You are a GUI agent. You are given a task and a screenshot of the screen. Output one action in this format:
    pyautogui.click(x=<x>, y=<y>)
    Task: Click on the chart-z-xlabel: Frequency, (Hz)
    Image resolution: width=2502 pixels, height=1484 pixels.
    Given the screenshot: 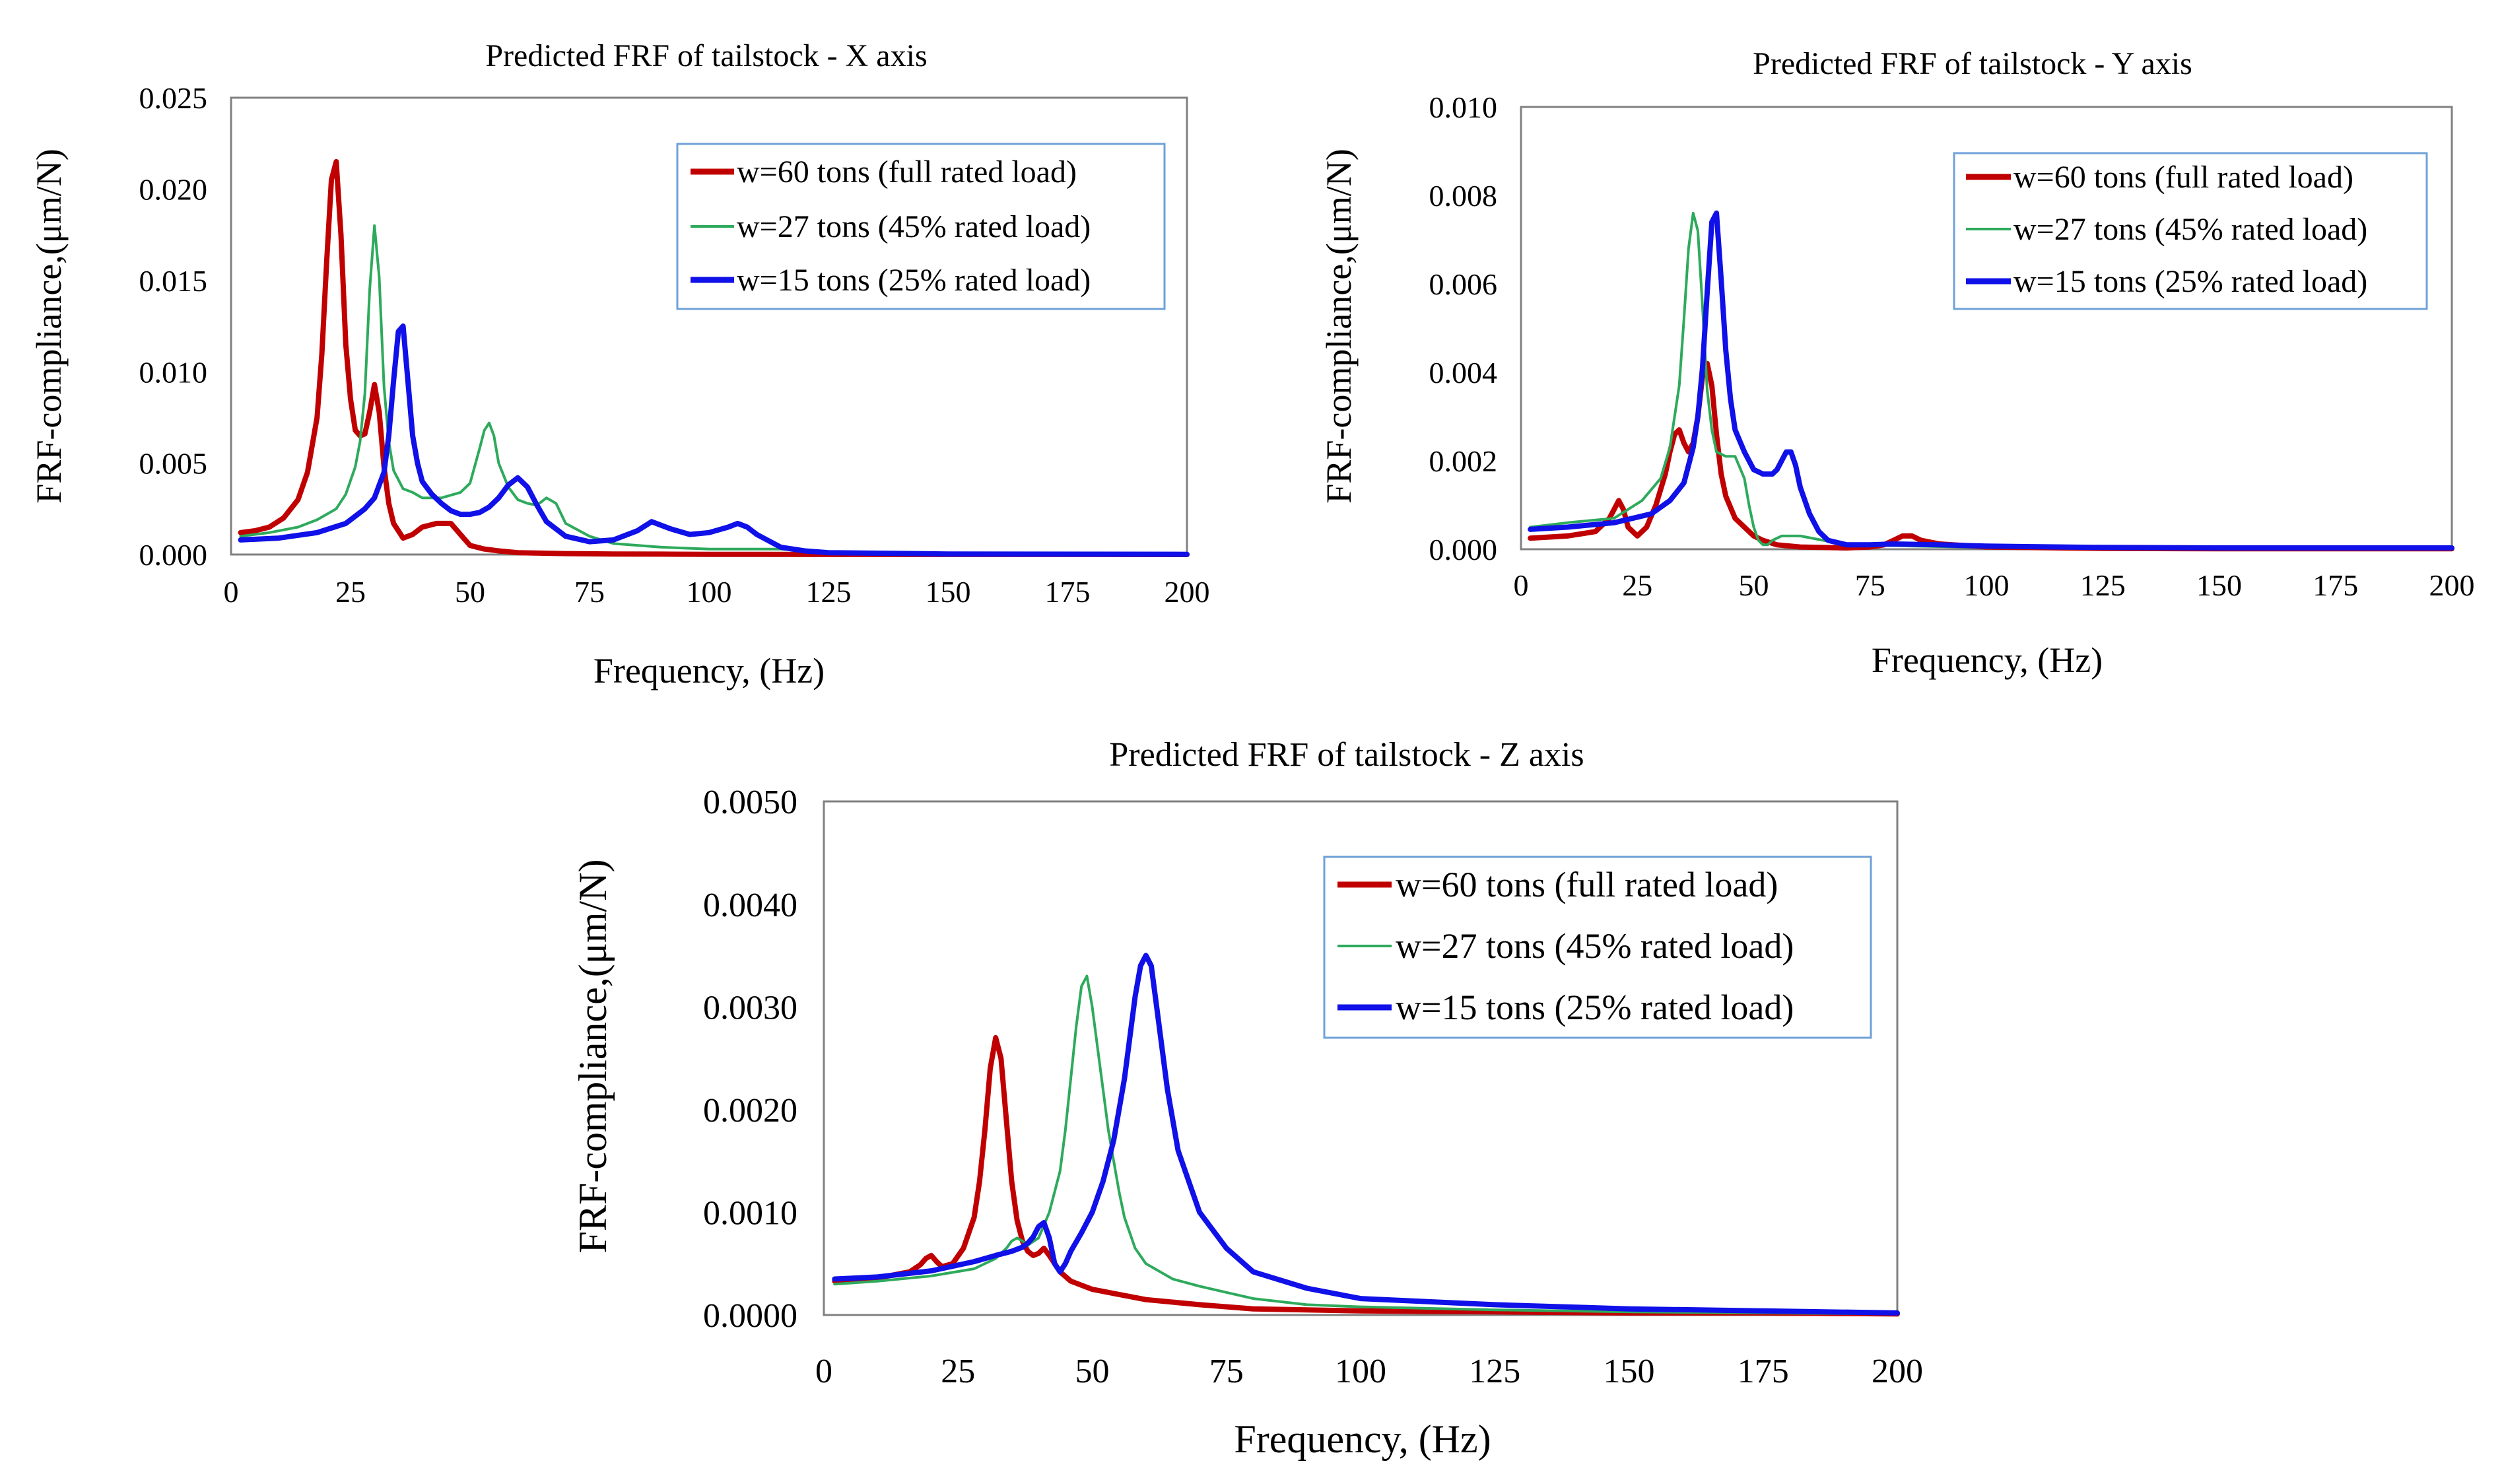 What is the action you would take?
    pyautogui.click(x=1362, y=1439)
    